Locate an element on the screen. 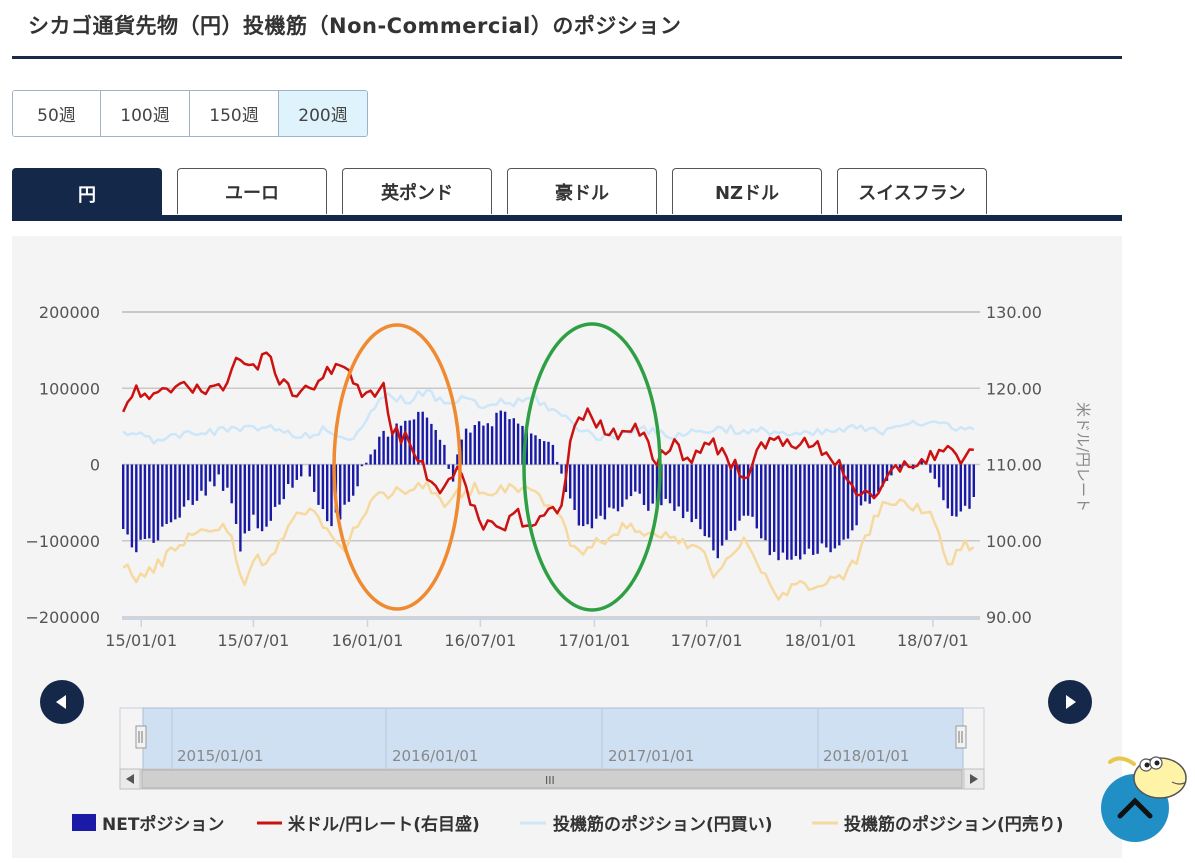 Image resolution: width=1195 pixels, height=863 pixels. legend-item-net: NETポジション is located at coordinates (148, 824).